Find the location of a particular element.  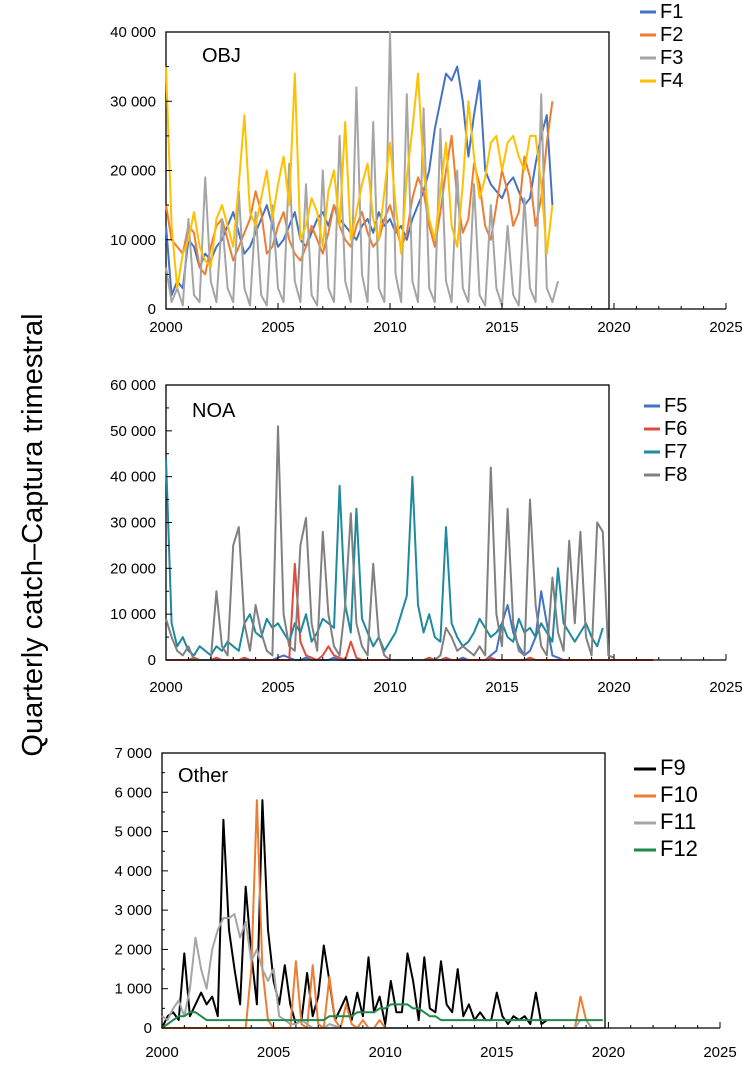

series-line-f9 is located at coordinates (354, 914).